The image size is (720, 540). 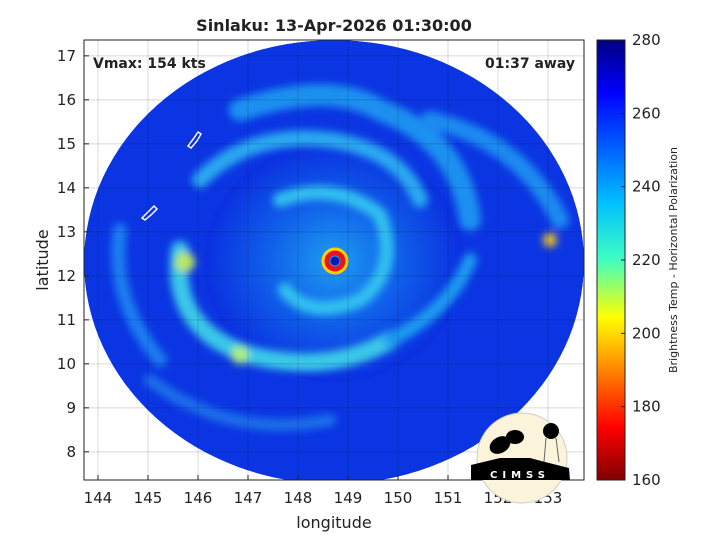 What do you see at coordinates (66, 320) in the screenshot?
I see `y-tick-label: 11` at bounding box center [66, 320].